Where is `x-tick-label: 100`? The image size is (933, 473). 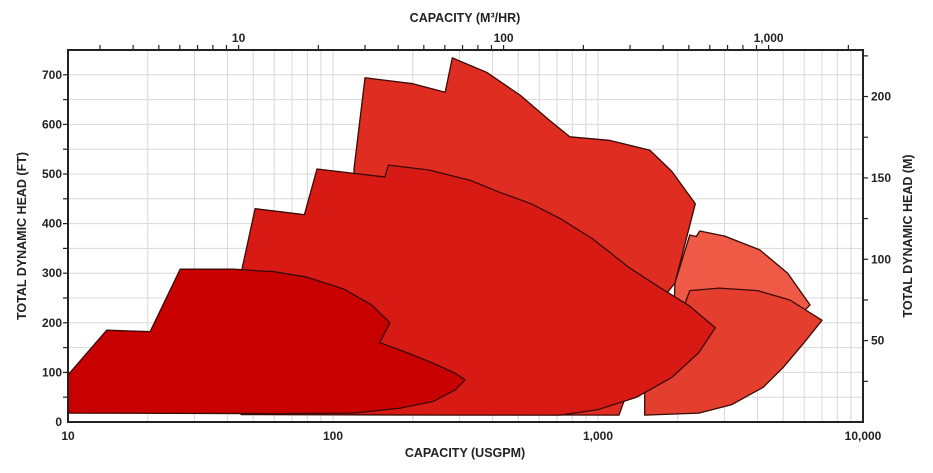 x-tick-label: 100 is located at coordinates (333, 436).